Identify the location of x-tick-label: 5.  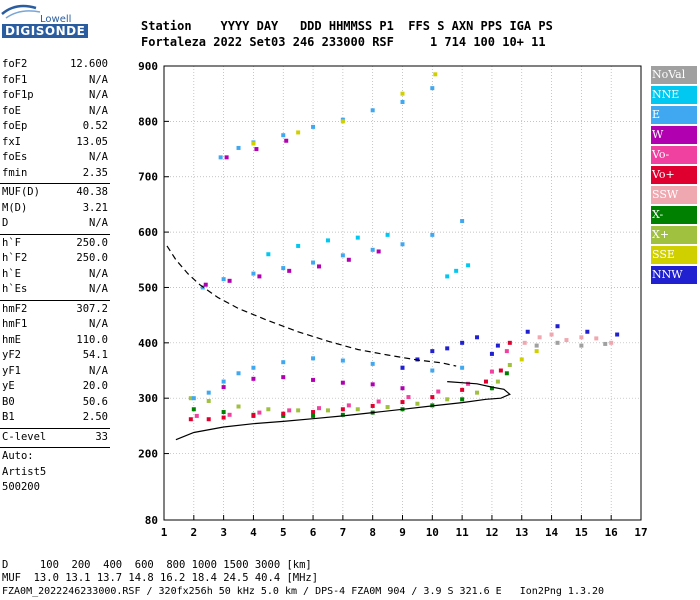
(283, 532).